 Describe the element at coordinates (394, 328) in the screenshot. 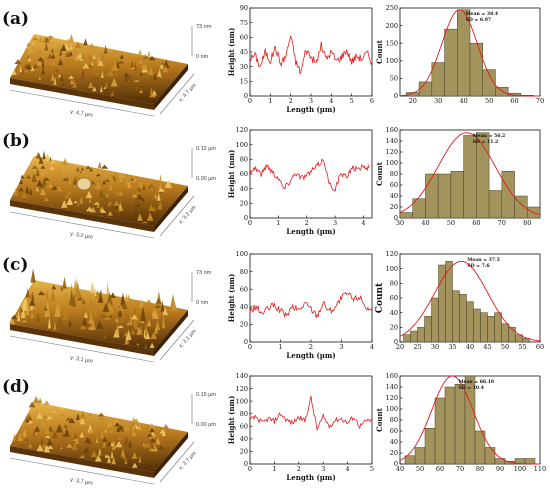

I see `hist-ytick-label: 20` at that location.